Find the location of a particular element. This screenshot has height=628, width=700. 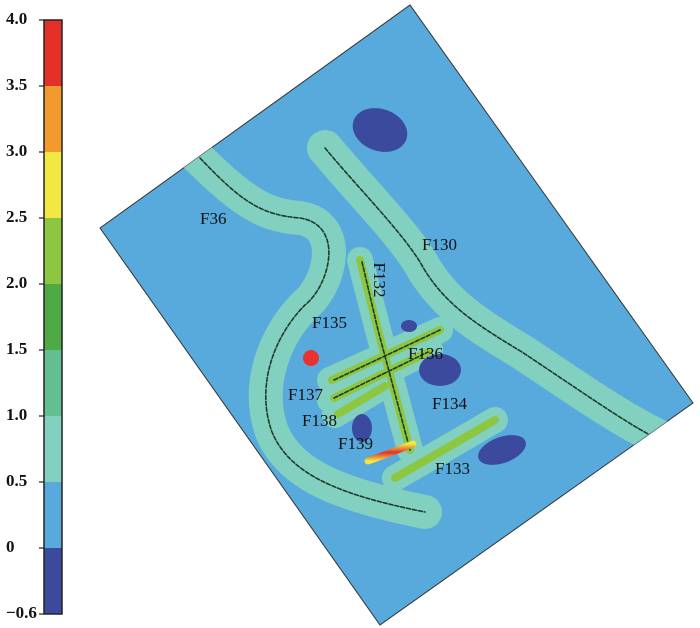

fault-label: F135 is located at coordinates (329, 322).